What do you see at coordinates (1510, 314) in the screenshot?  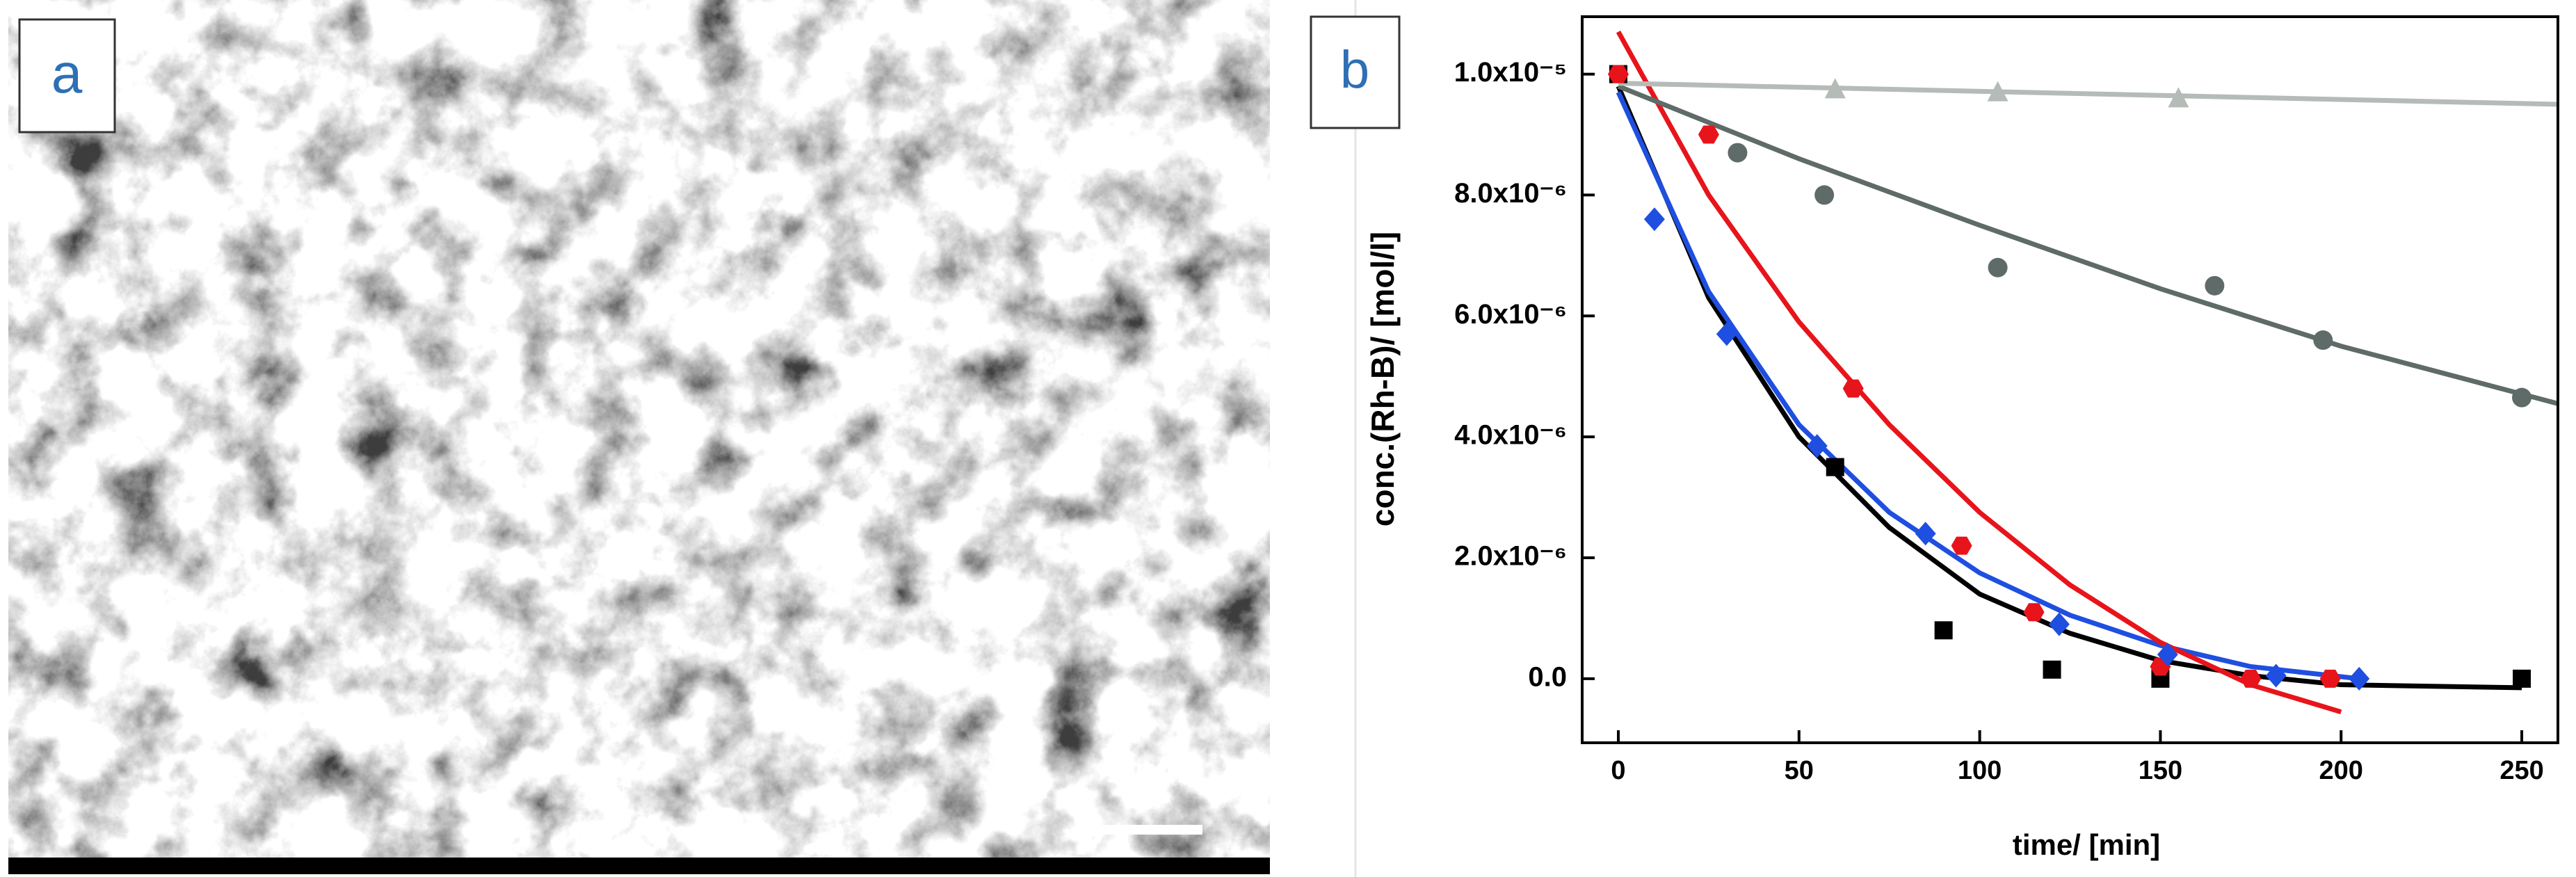 I see `y-tick-label: 6.0x10⁻⁶` at bounding box center [1510, 314].